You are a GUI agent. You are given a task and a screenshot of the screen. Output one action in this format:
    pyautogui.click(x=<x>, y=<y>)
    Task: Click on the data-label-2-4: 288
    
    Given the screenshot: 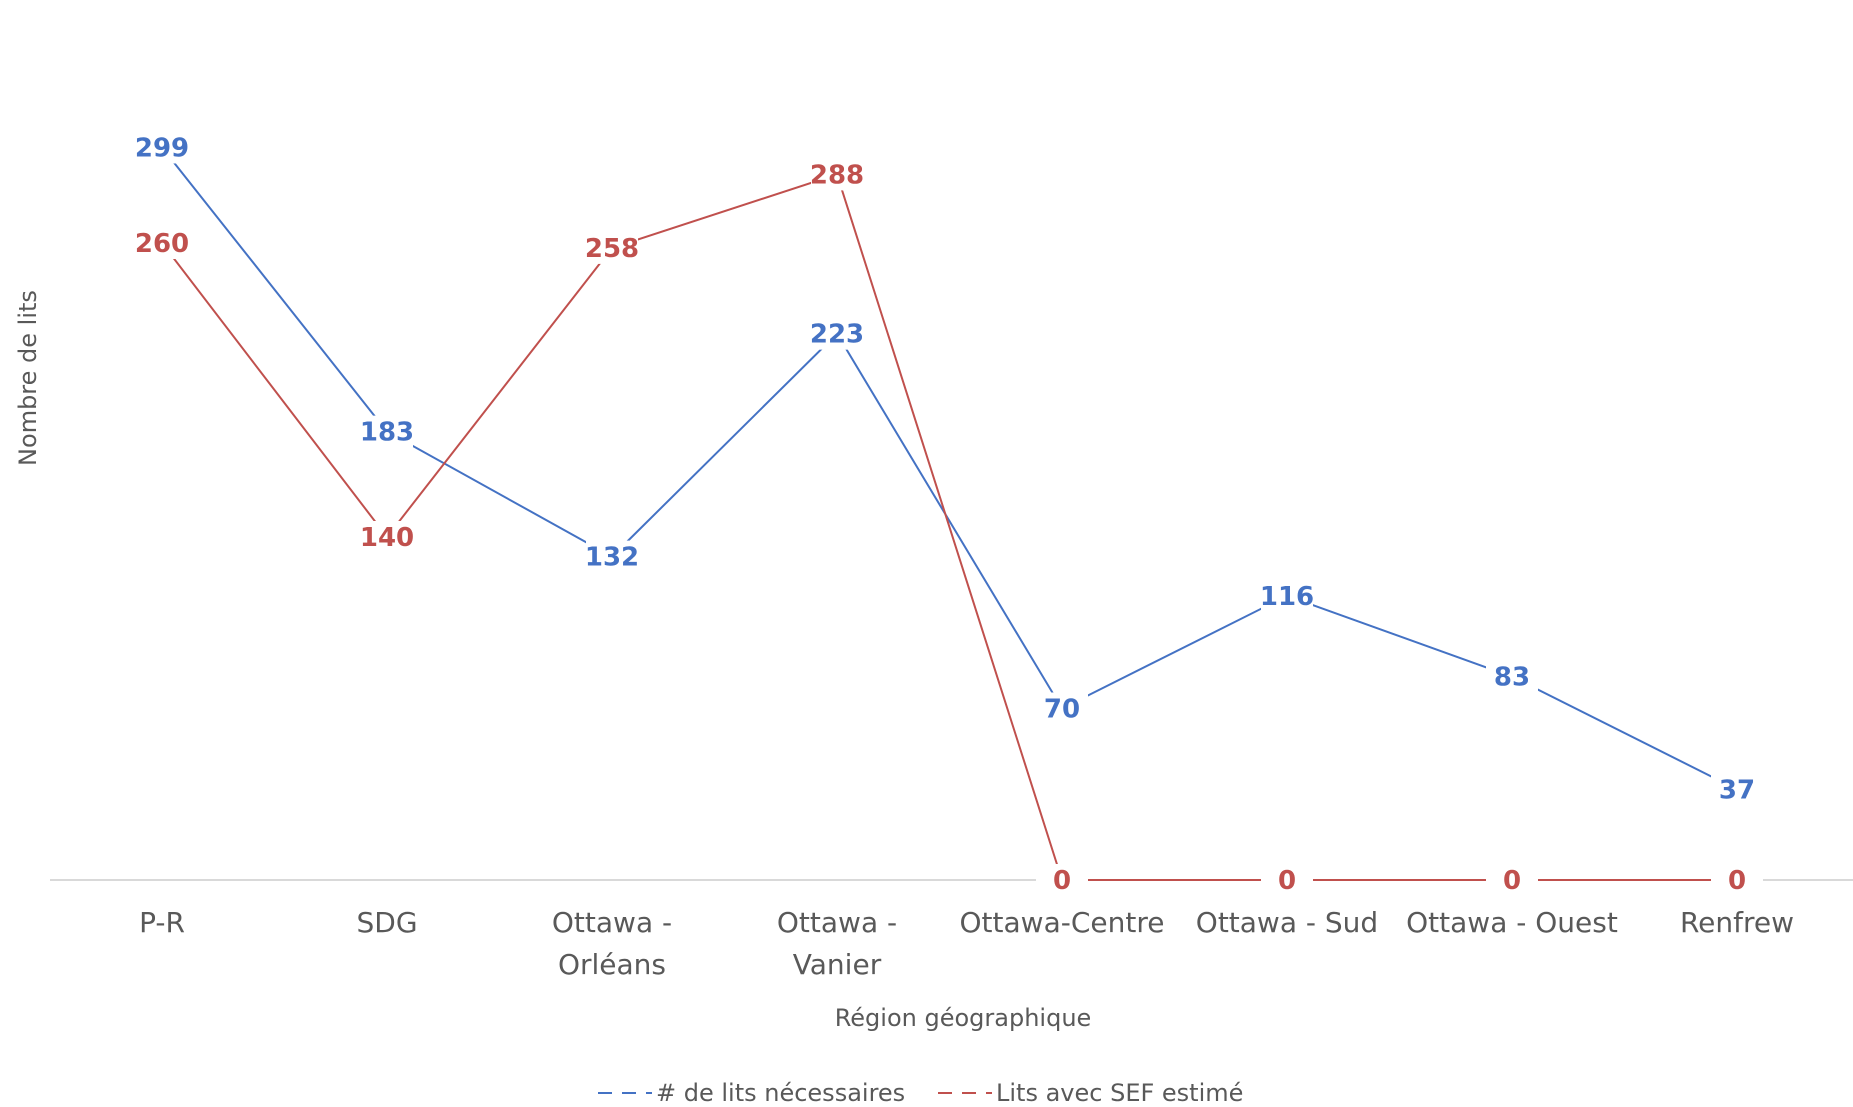 What is the action you would take?
    pyautogui.click(x=837, y=175)
    